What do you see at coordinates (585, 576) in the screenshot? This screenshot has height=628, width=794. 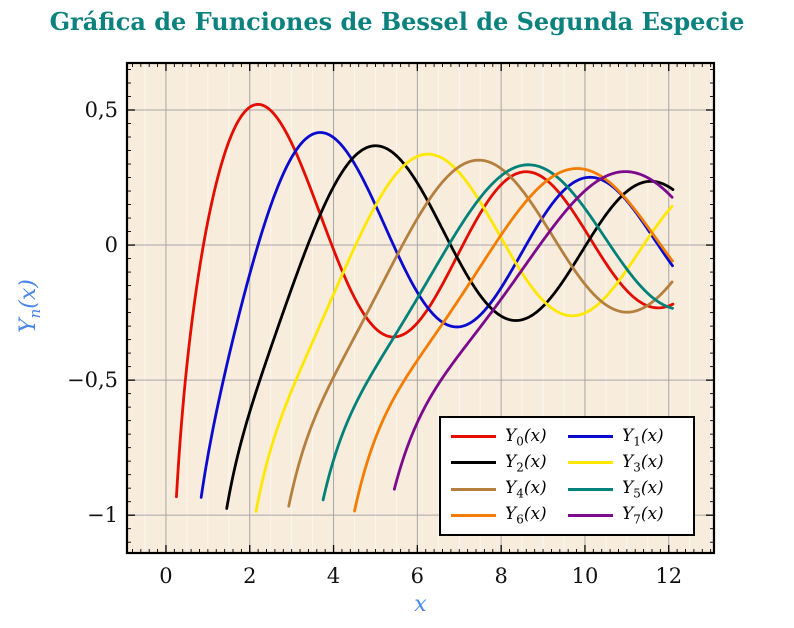 I see `x-tick-label: 10` at bounding box center [585, 576].